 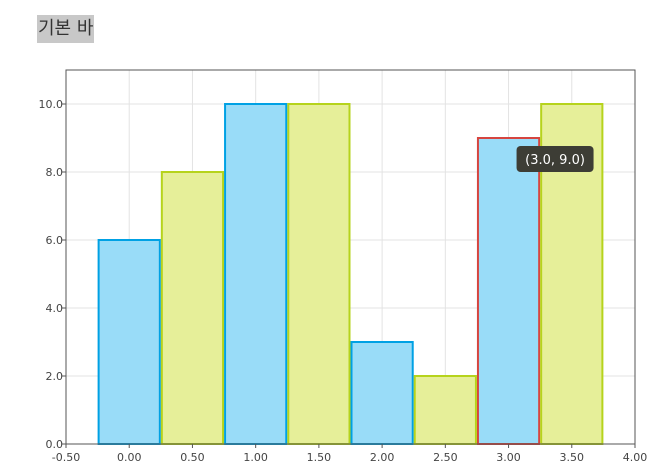 What do you see at coordinates (635, 457) in the screenshot?
I see `x-tick-label: 4.00` at bounding box center [635, 457].